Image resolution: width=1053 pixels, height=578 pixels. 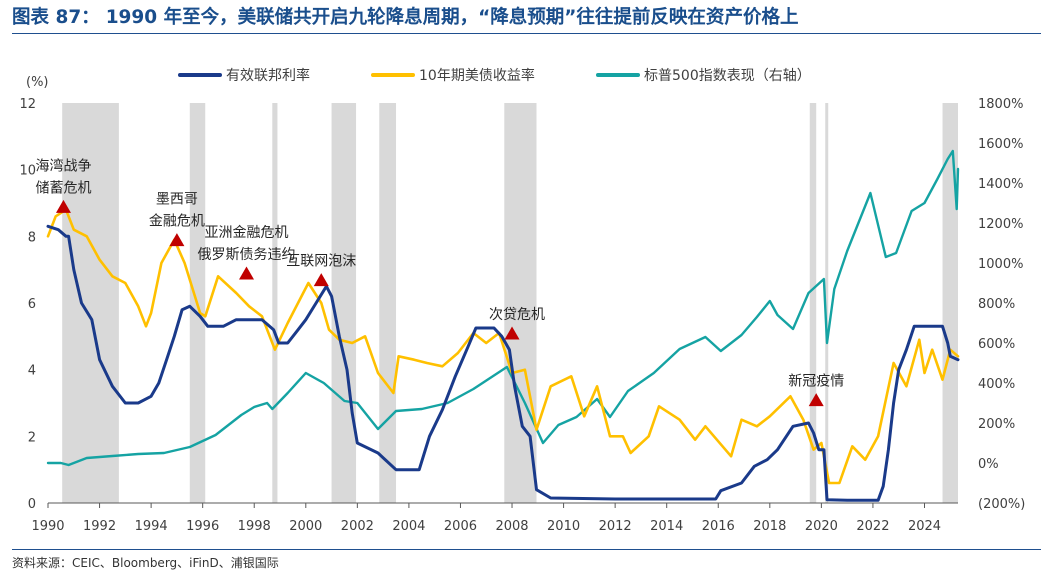 What do you see at coordinates (408, 526) in the screenshot?
I see `x-tick-label: 2004` at bounding box center [408, 526].